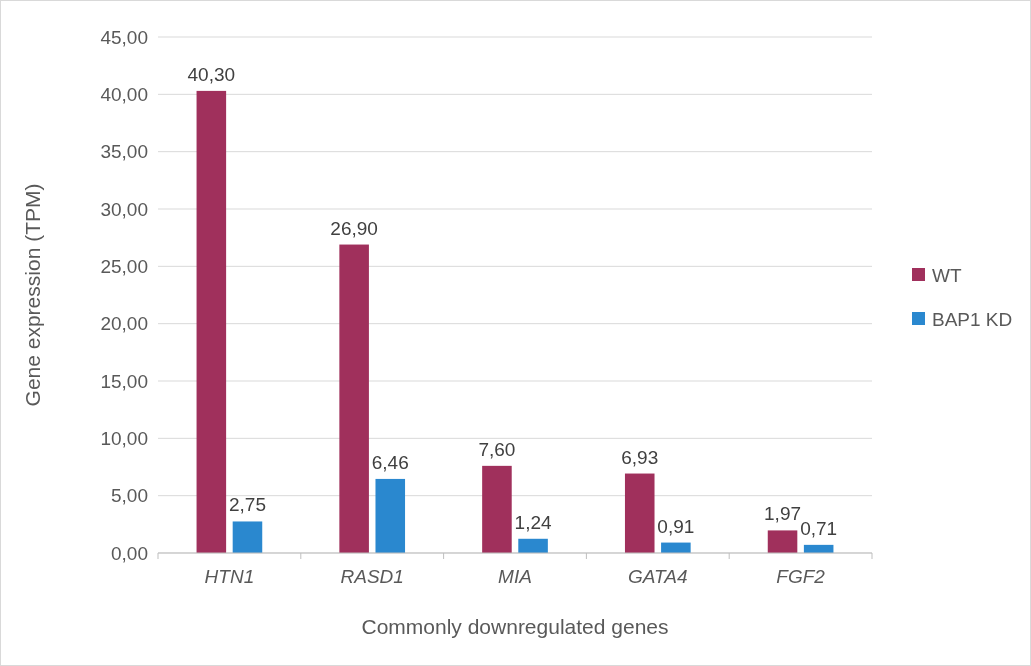 This screenshot has height=666, width=1031. What do you see at coordinates (819, 528) in the screenshot?
I see `data-label: 0,71` at bounding box center [819, 528].